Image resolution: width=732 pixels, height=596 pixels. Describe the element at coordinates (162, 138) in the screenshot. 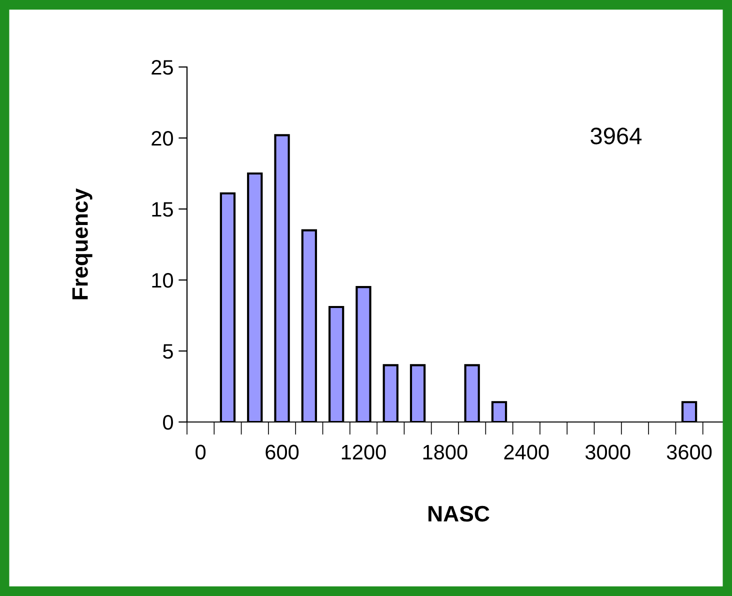

I see `y-tick-label: 20` at that location.